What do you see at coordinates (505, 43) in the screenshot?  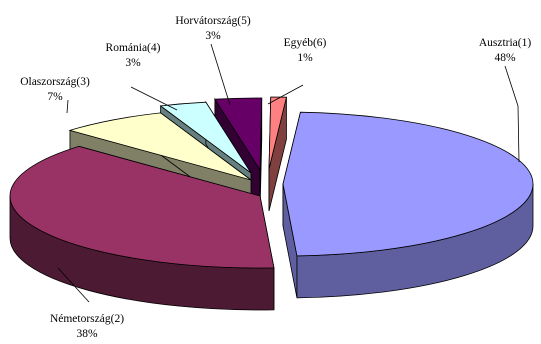 I see `slice-label: Ausztria(1)` at bounding box center [505, 43].